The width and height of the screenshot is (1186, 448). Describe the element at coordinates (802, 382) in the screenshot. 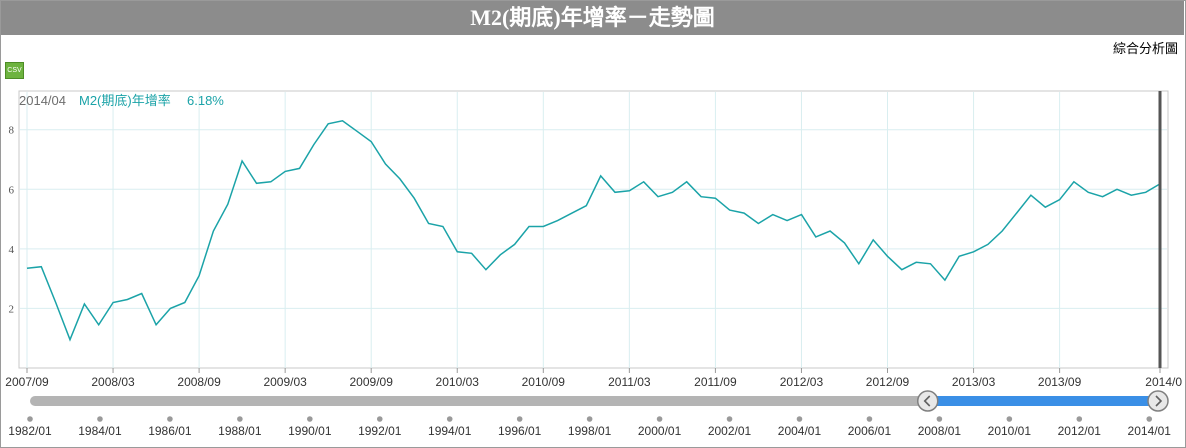

I see `x-tick-label: 2012/03` at that location.